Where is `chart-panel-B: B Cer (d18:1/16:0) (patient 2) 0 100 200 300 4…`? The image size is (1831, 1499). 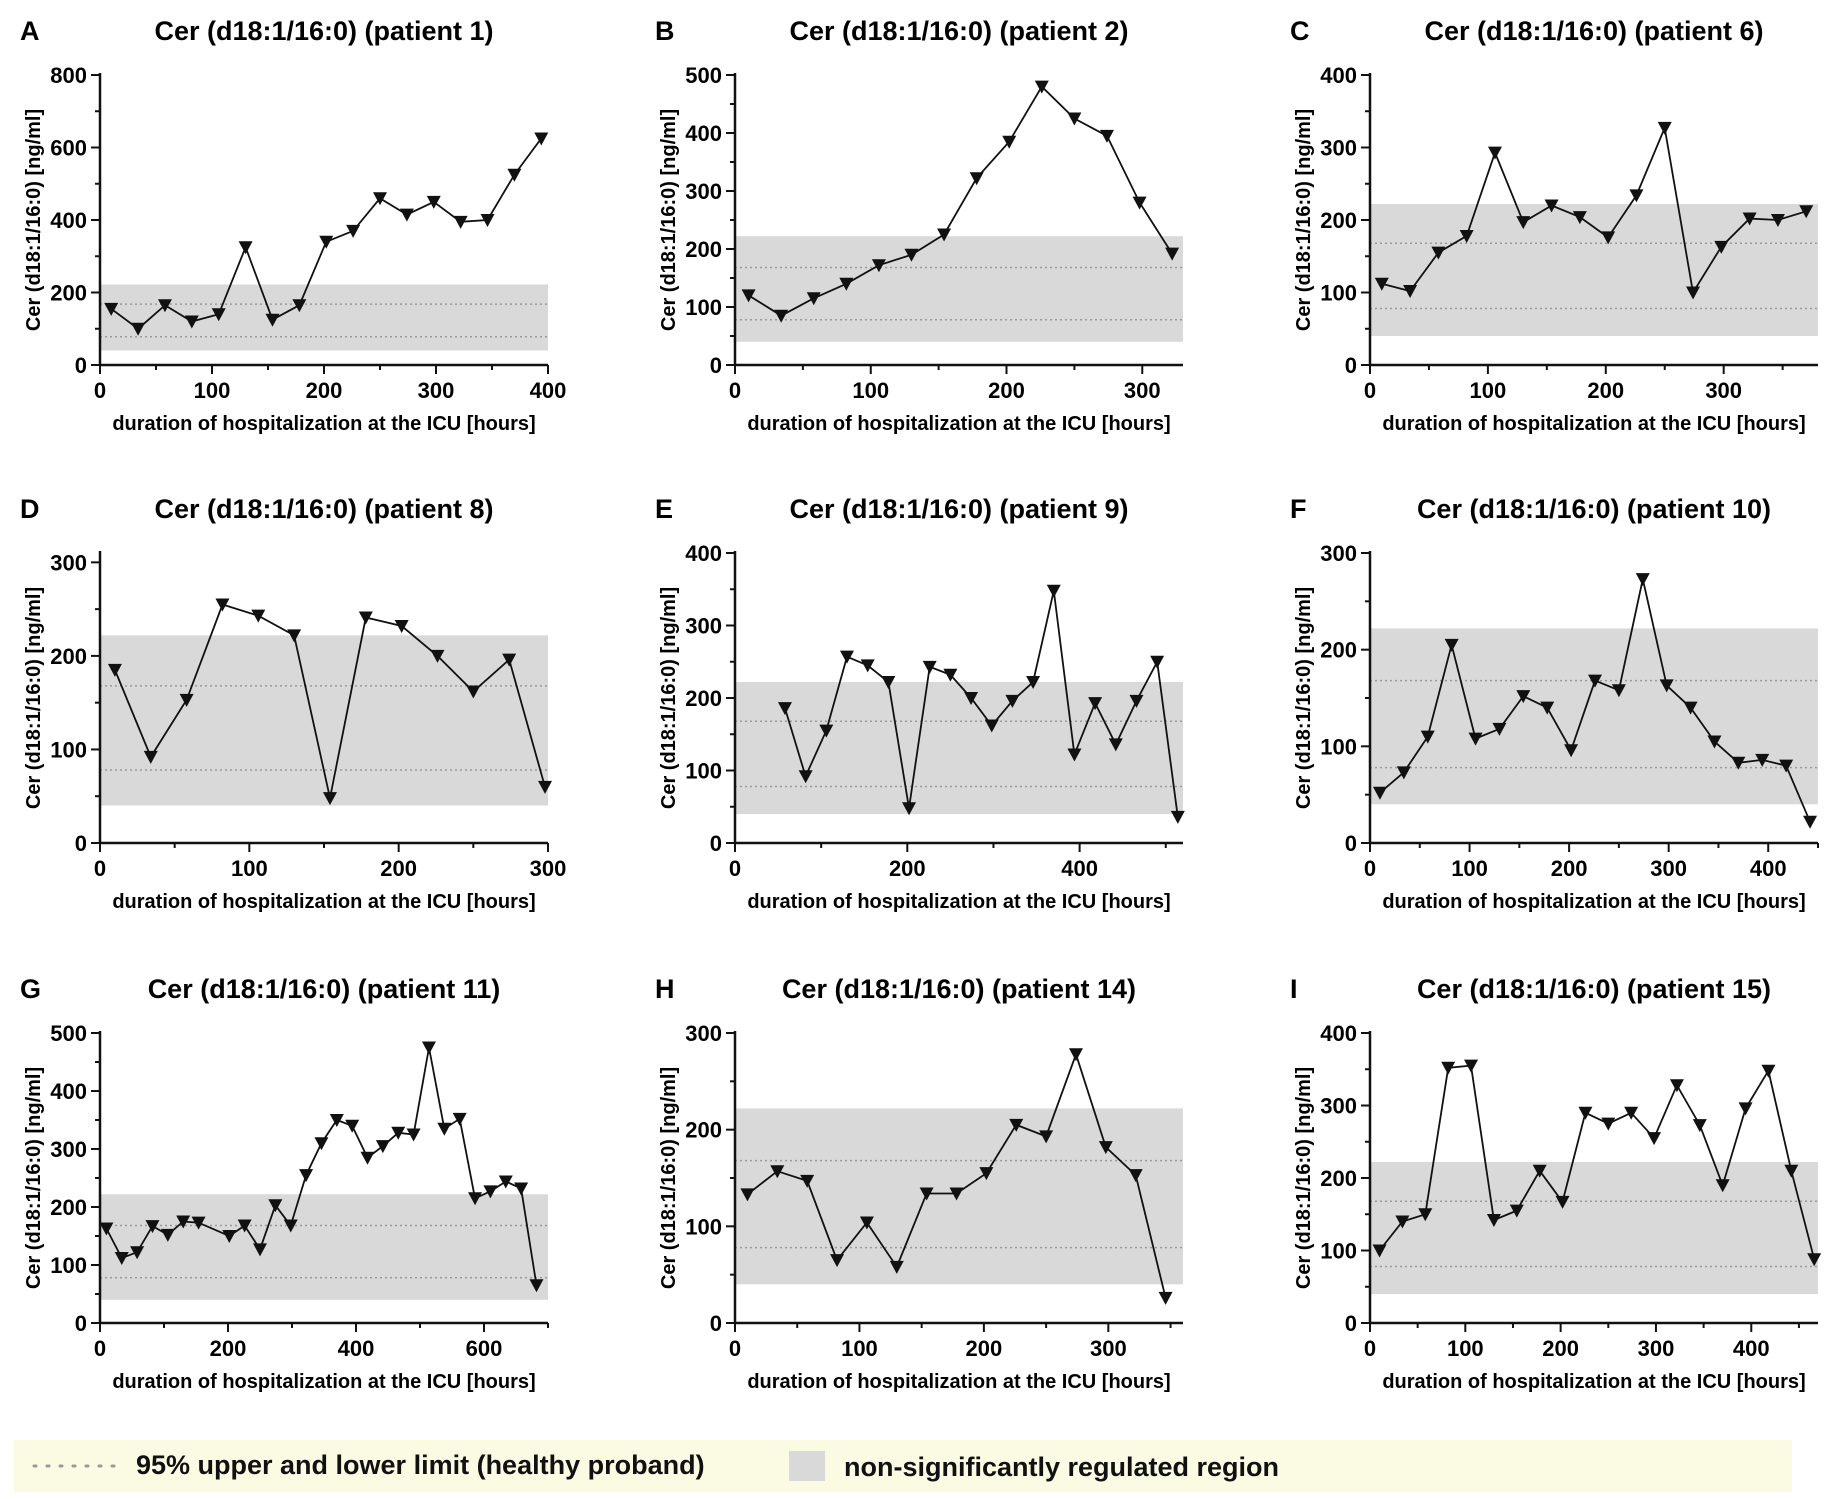
chart-panel-B: B Cer (d18:1/16:0) (patient 2) 0 100 200 300 4… is located at coordinates (919, 225).